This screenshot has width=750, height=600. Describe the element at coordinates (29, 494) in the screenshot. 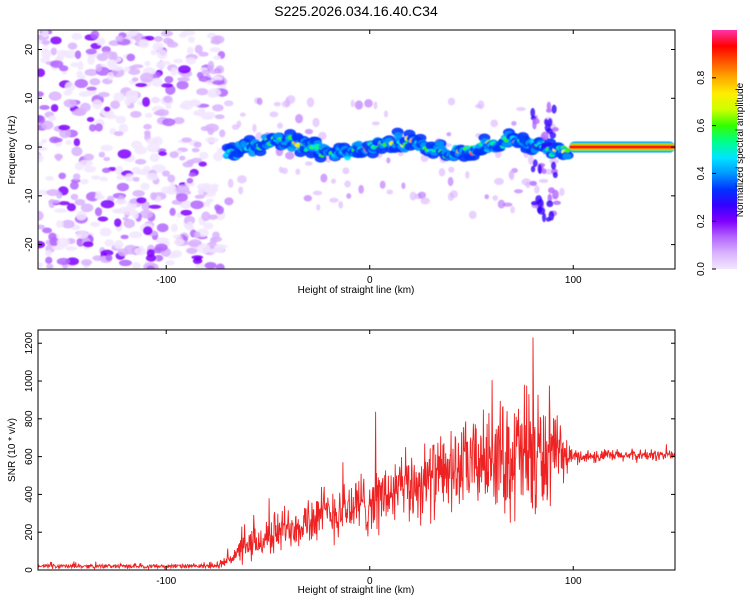

I see `snr-y-tick-label: 400` at that location.